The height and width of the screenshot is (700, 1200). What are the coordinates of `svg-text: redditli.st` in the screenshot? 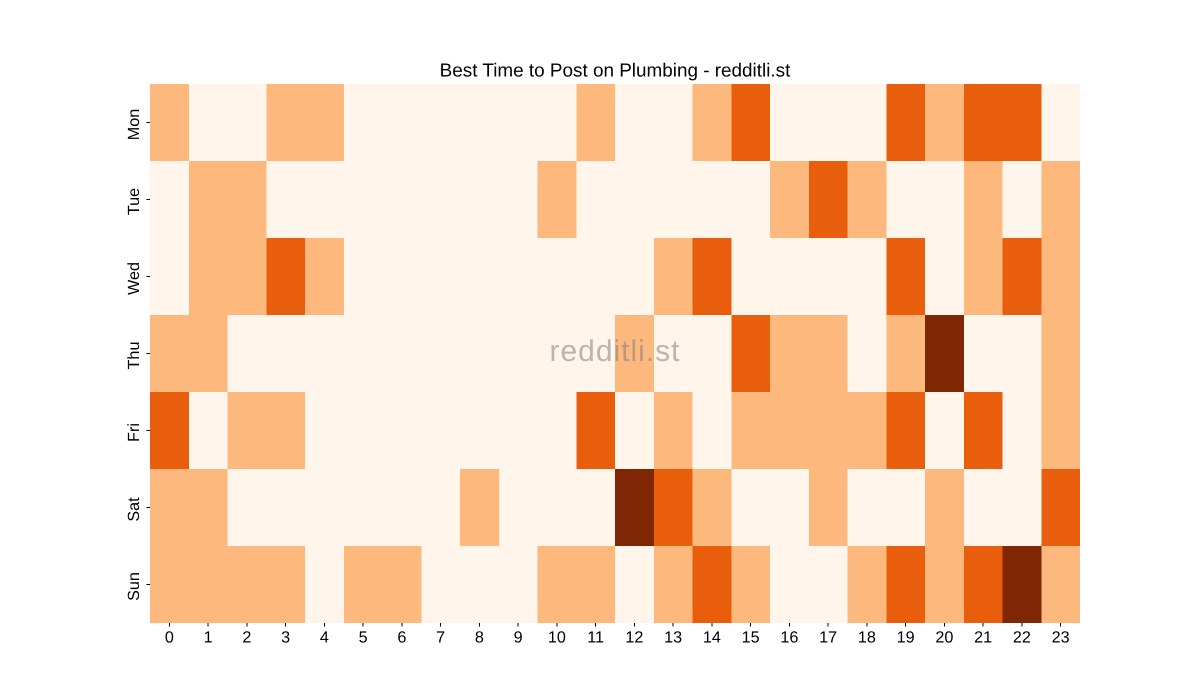 It's located at (614, 351).